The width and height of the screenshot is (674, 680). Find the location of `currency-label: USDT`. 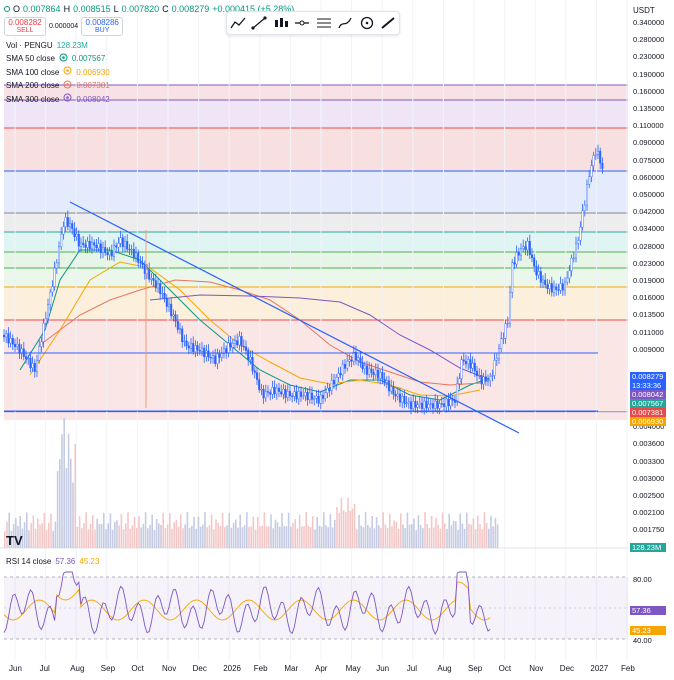

currency-label: USDT is located at coordinates (644, 10).